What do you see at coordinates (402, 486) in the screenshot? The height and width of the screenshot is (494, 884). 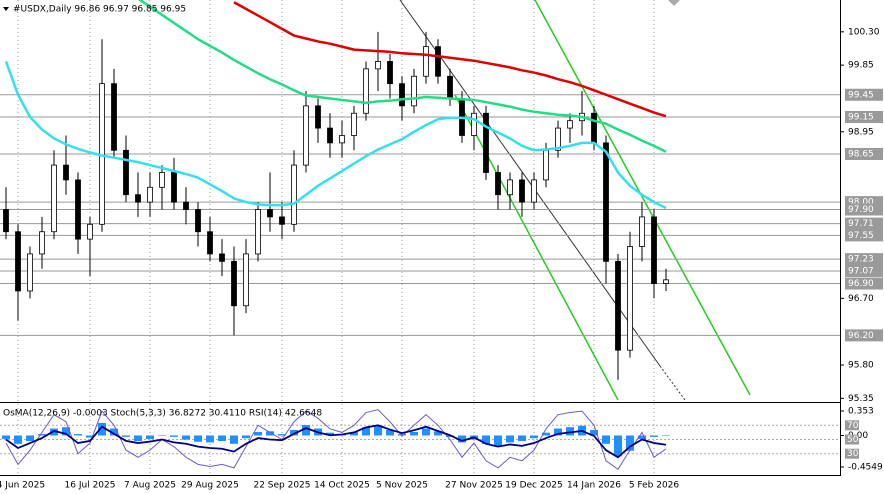 I see `x-tick-label: 5 Nov 2025` at bounding box center [402, 486].